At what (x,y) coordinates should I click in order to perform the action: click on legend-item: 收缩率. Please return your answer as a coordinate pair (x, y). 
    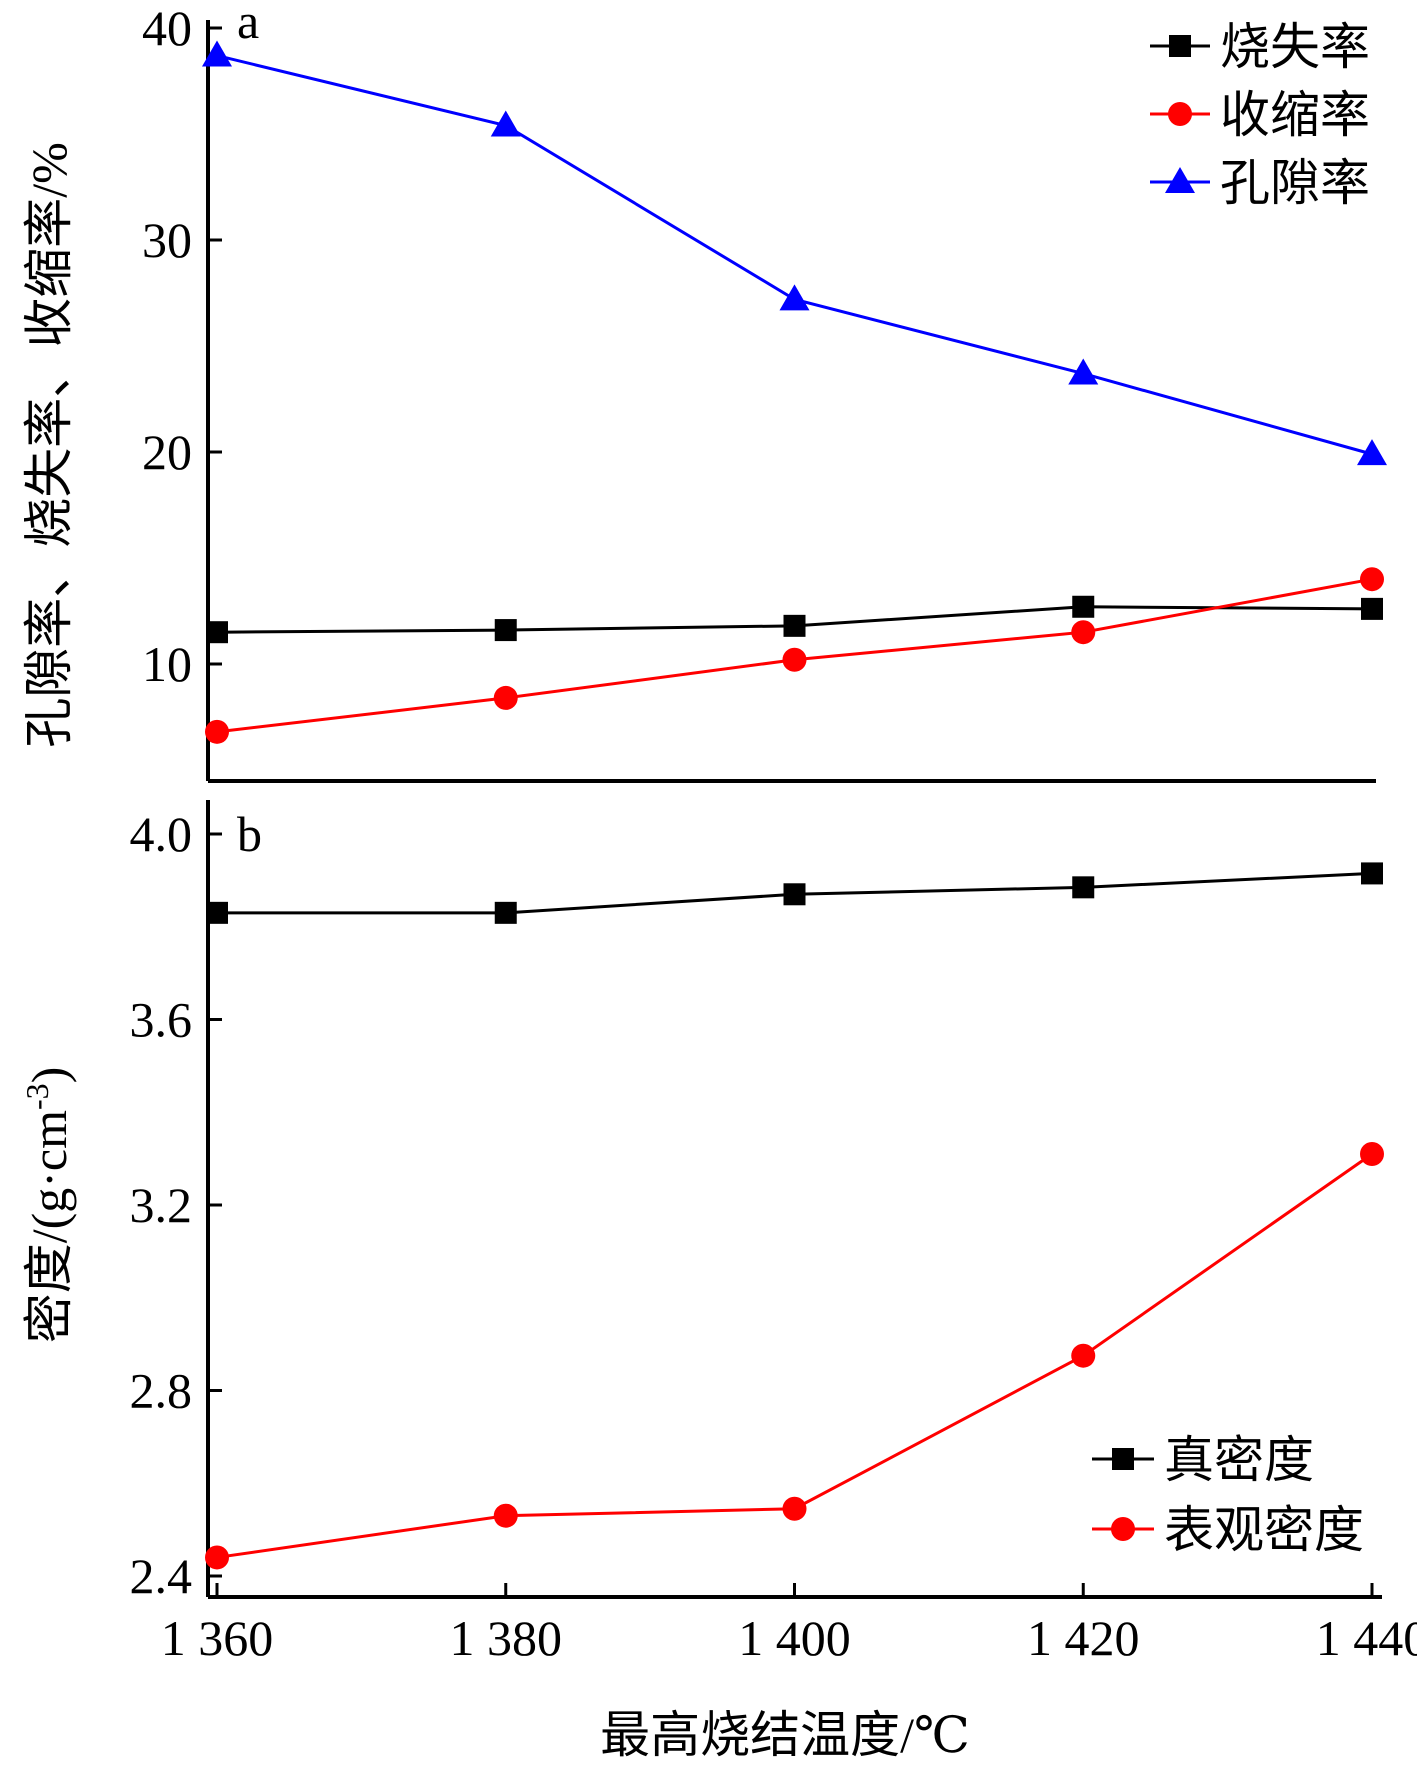
    Looking at the image, I should click on (1260, 115).